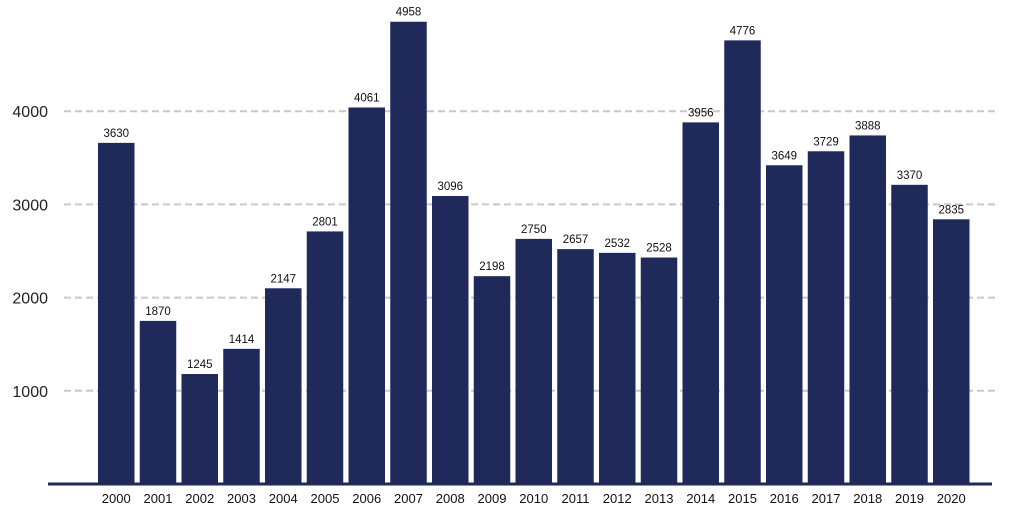 The width and height of the screenshot is (1014, 513). What do you see at coordinates (576, 240) in the screenshot?
I see `data-label: 2657` at bounding box center [576, 240].